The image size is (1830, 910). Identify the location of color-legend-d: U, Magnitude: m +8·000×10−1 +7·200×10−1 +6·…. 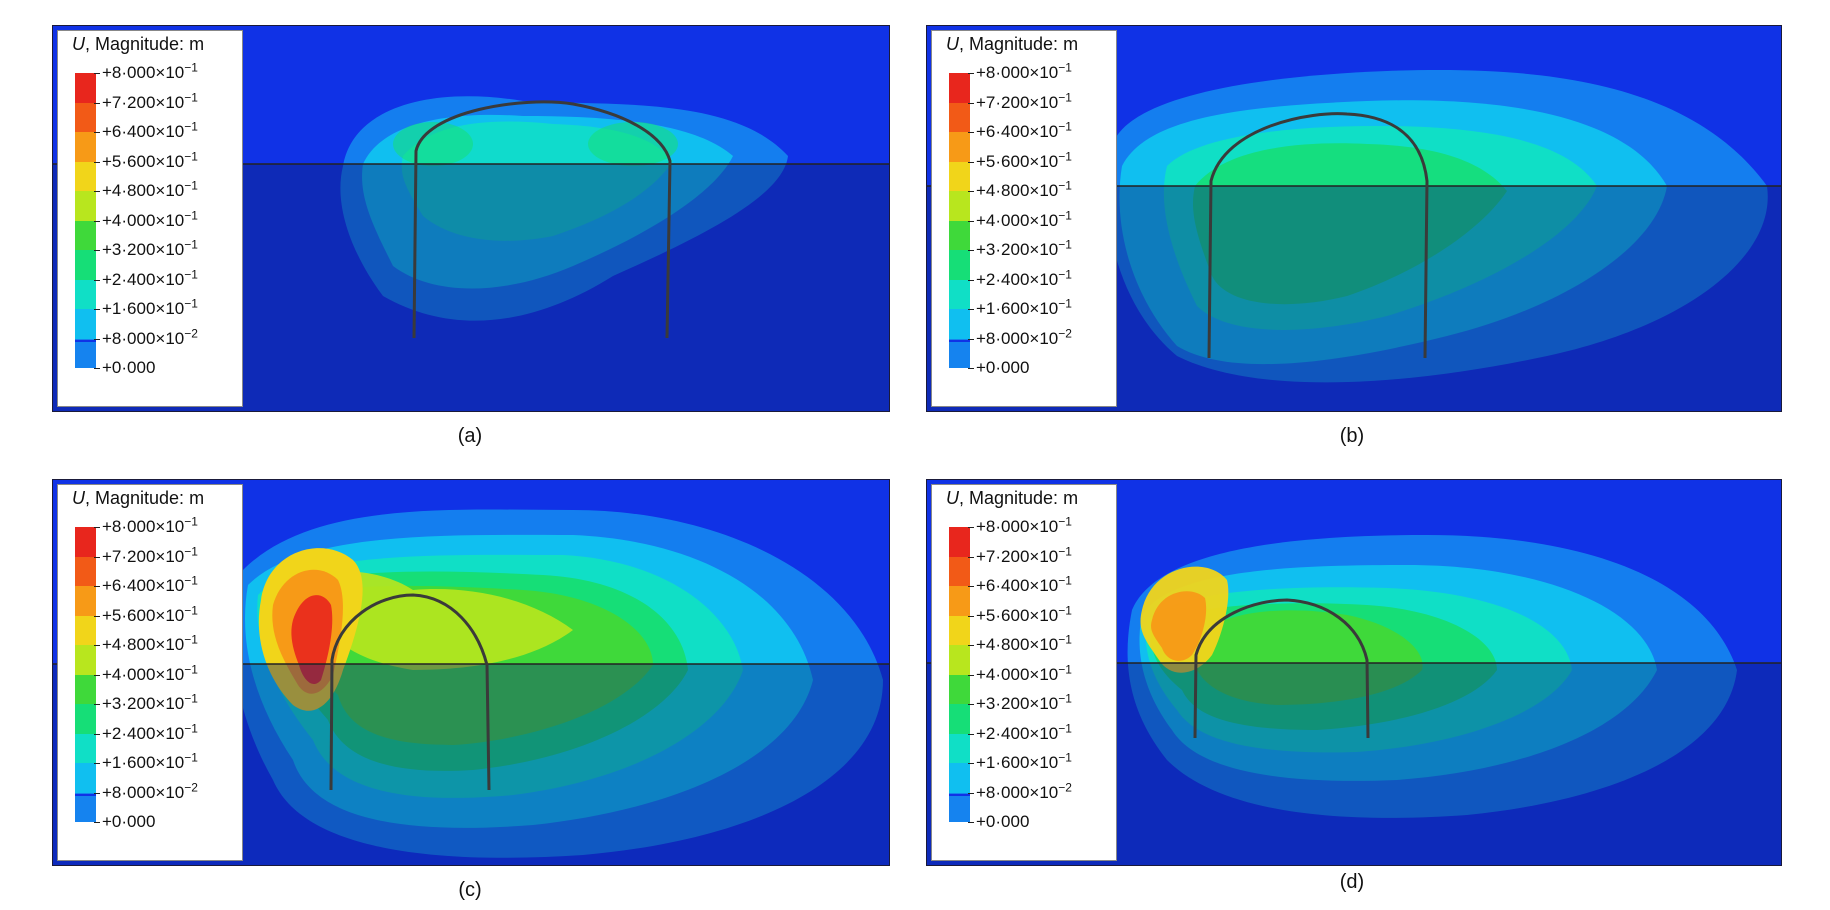
(1024, 672).